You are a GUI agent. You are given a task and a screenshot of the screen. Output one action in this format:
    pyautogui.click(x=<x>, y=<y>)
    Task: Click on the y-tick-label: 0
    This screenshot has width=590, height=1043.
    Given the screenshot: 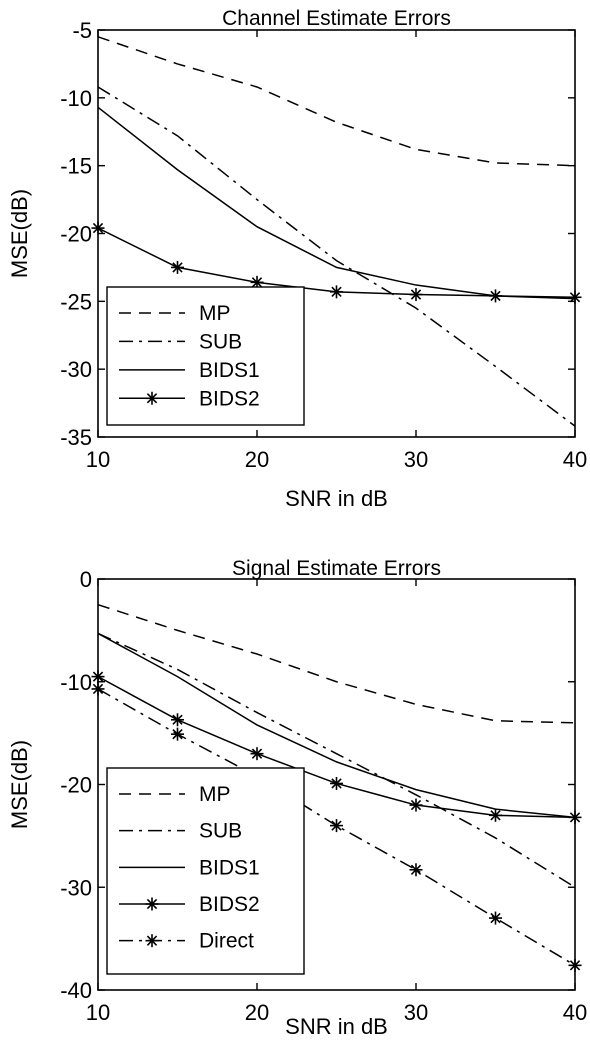 What is the action you would take?
    pyautogui.click(x=86, y=579)
    